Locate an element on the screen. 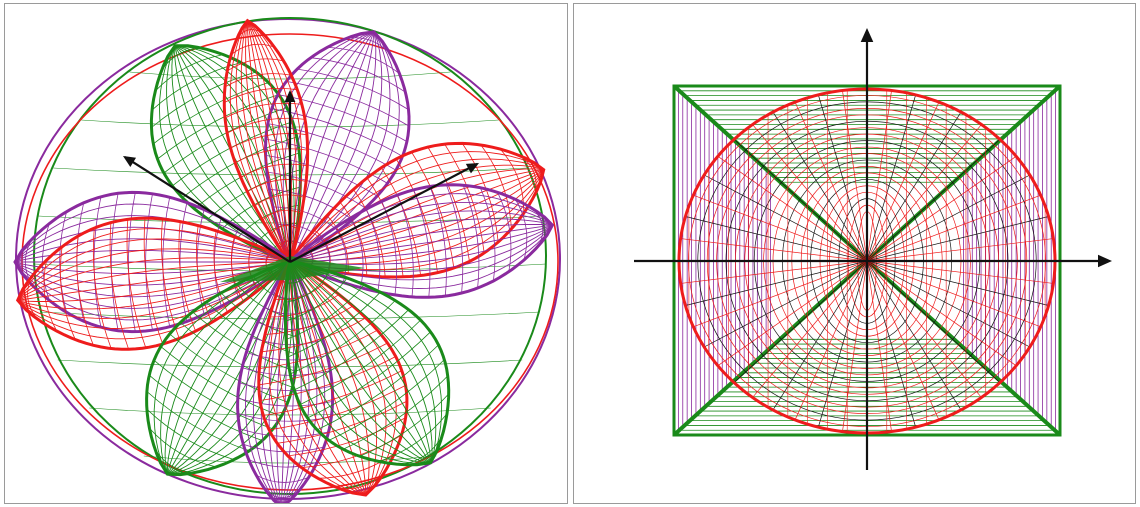 This screenshot has width=1140, height=507. envelope-band is located at coordinates (290, 315).